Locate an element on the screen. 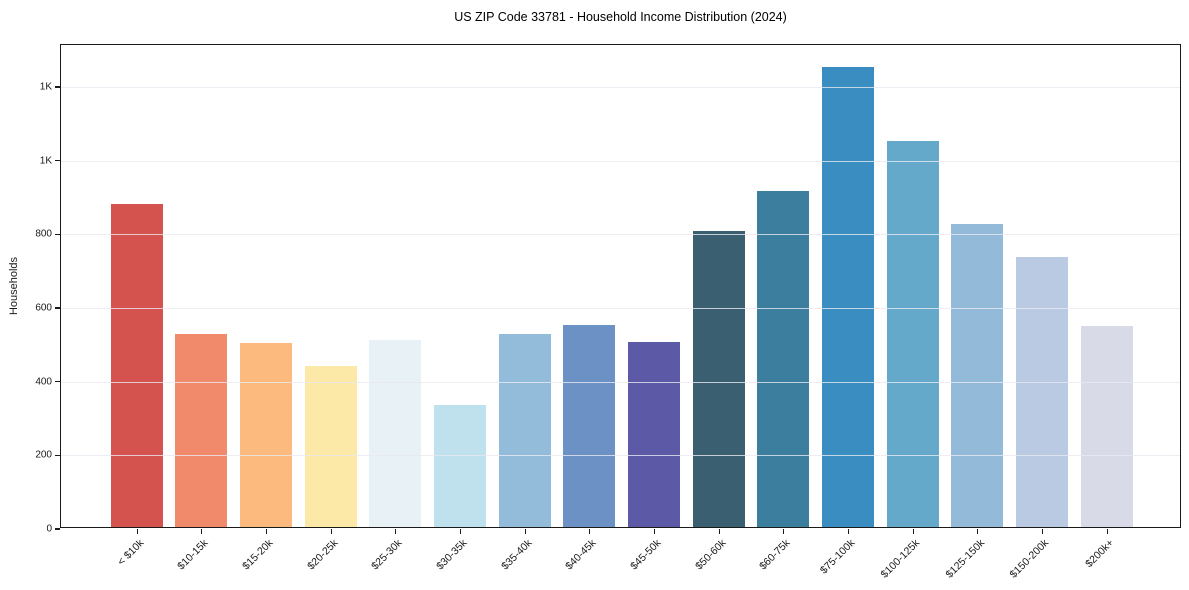  bar-$75-100k is located at coordinates (847, 296).